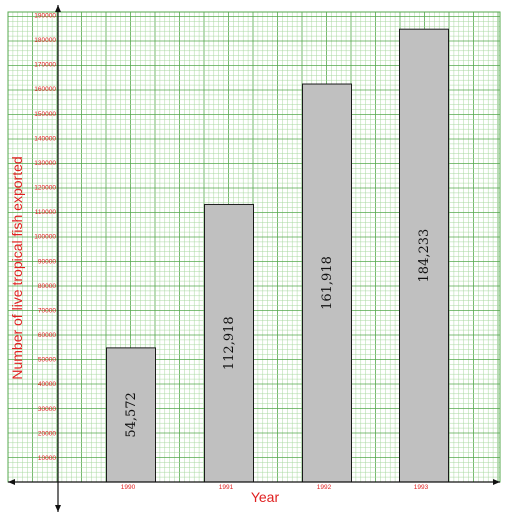  I want to click on y-tick-label: 10000, so click(47, 458).